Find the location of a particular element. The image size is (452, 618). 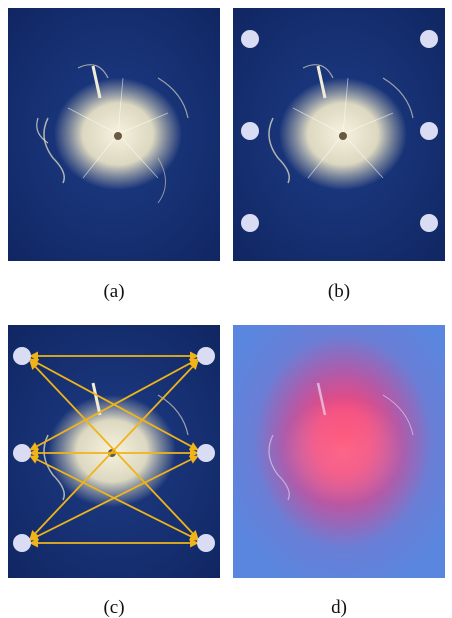

sensor-paths is located at coordinates (114, 449).